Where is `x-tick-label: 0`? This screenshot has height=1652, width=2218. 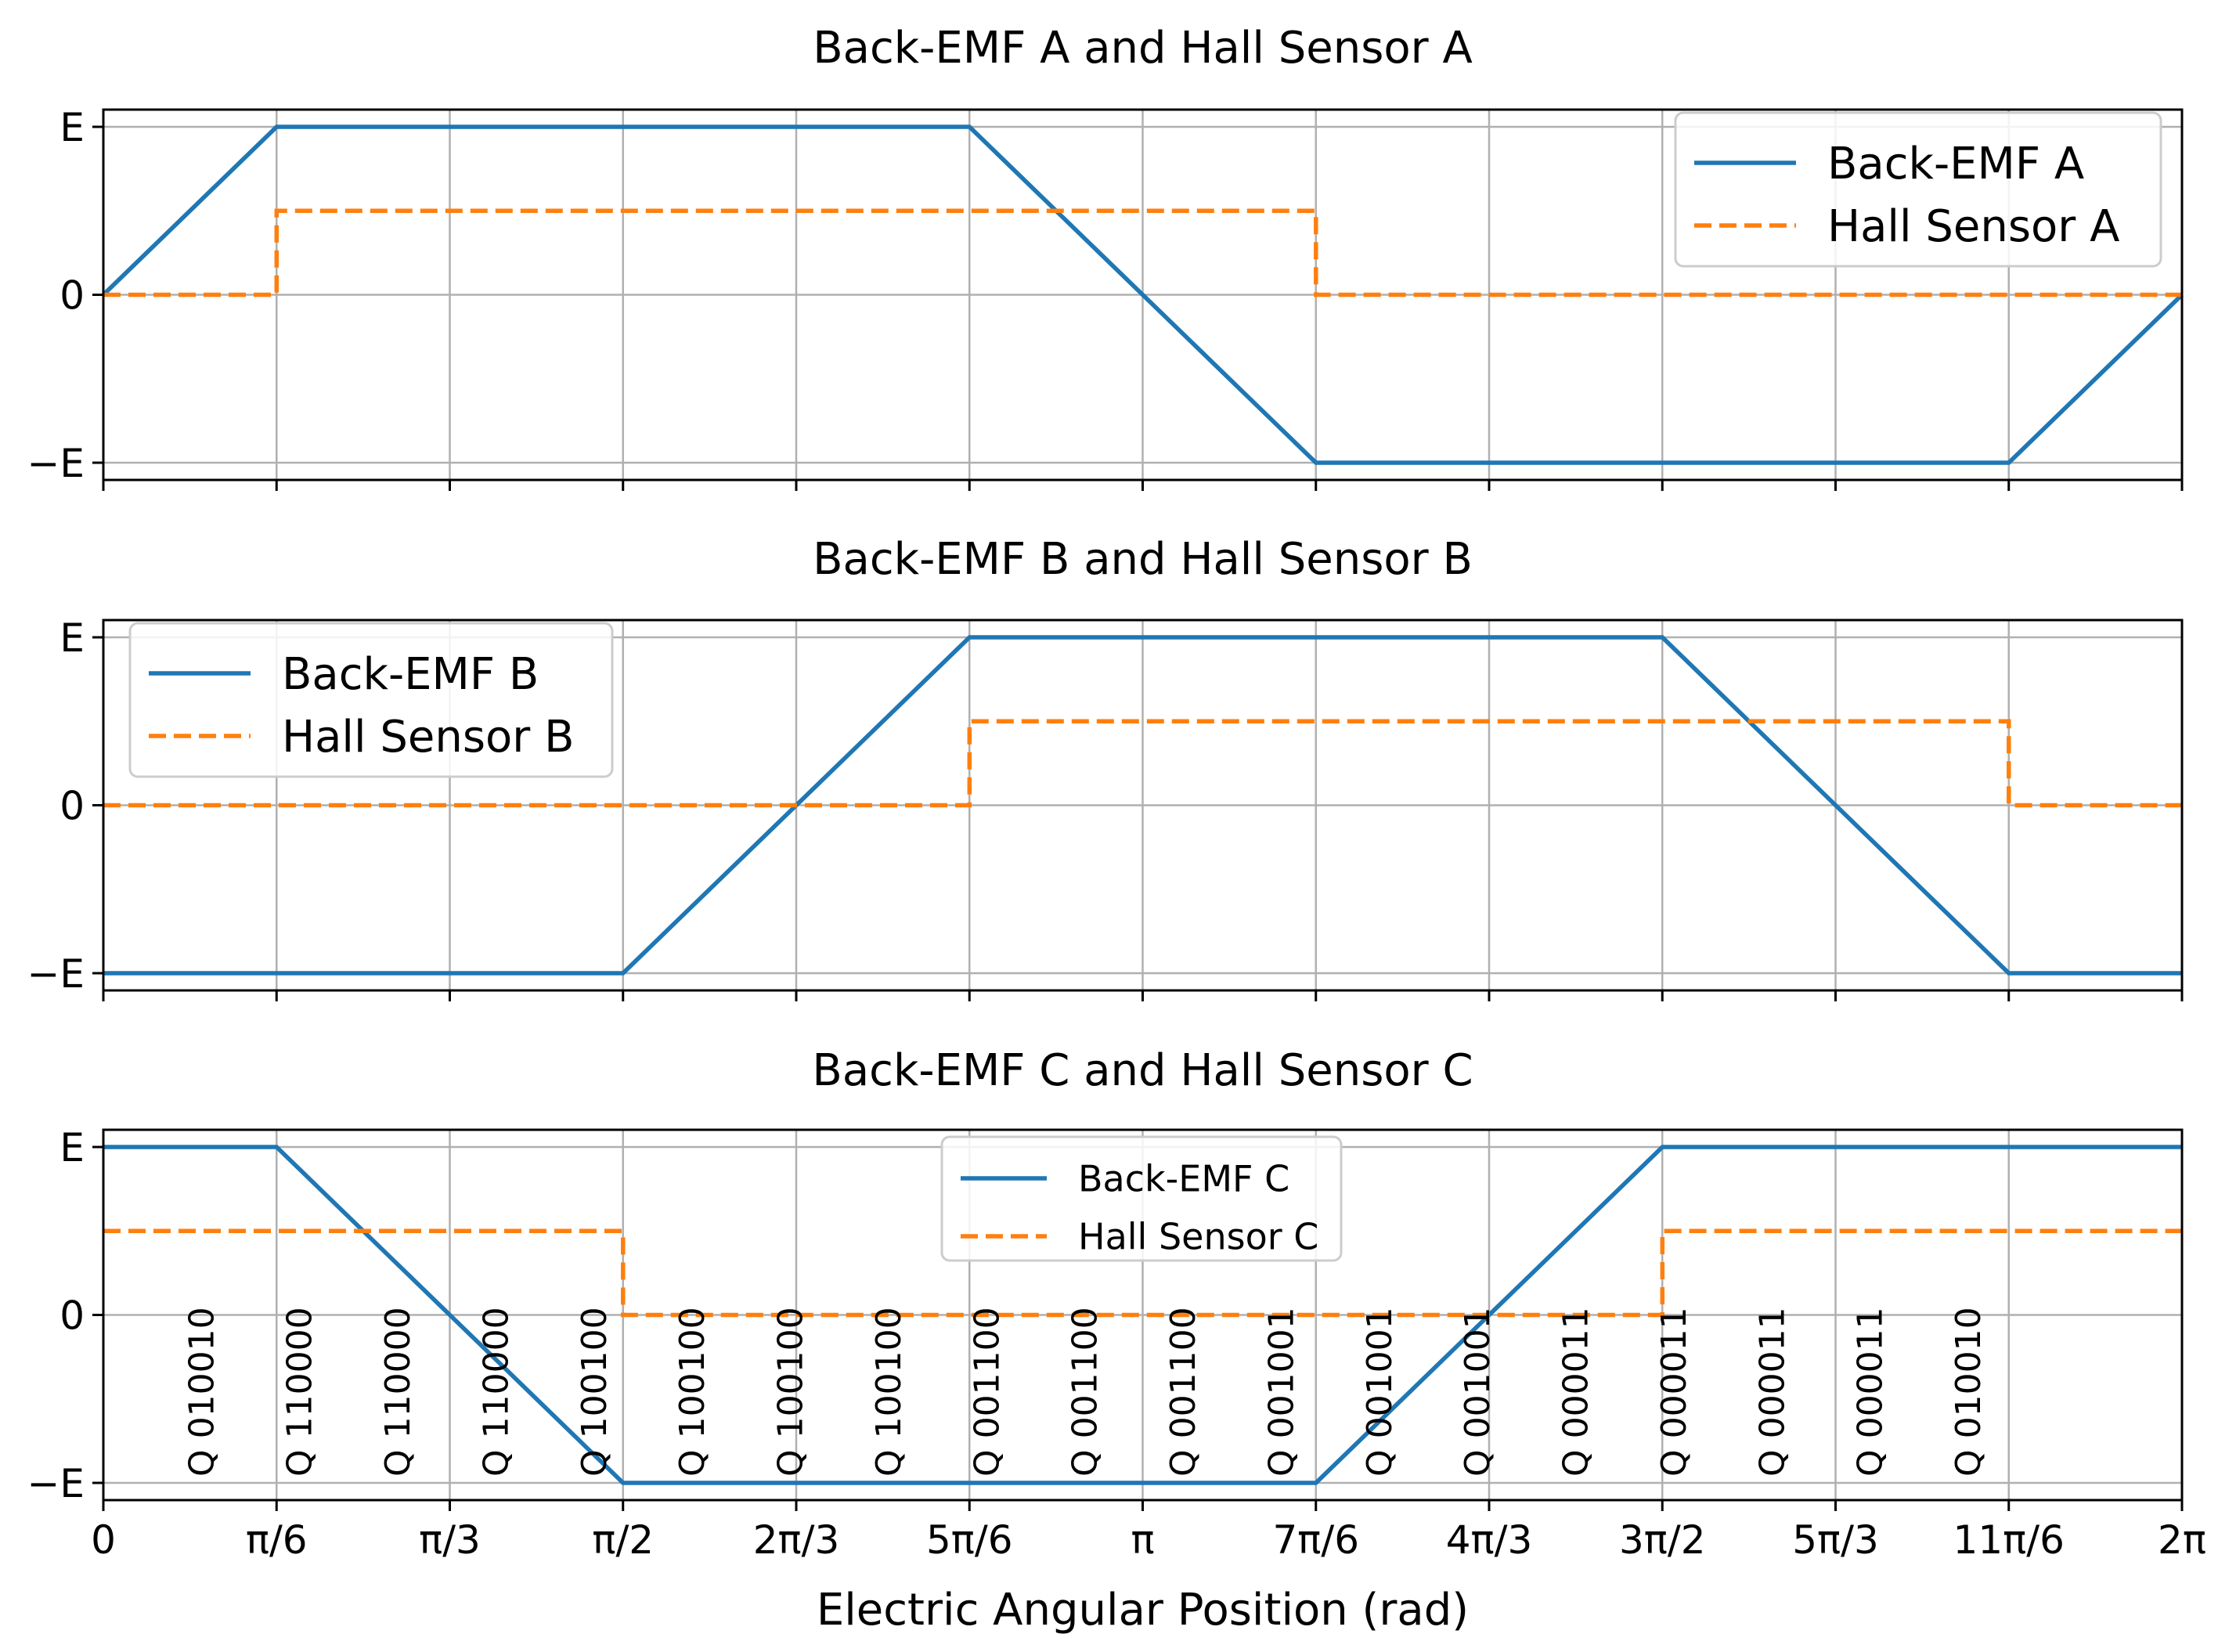 x-tick-label: 0 is located at coordinates (103, 1540).